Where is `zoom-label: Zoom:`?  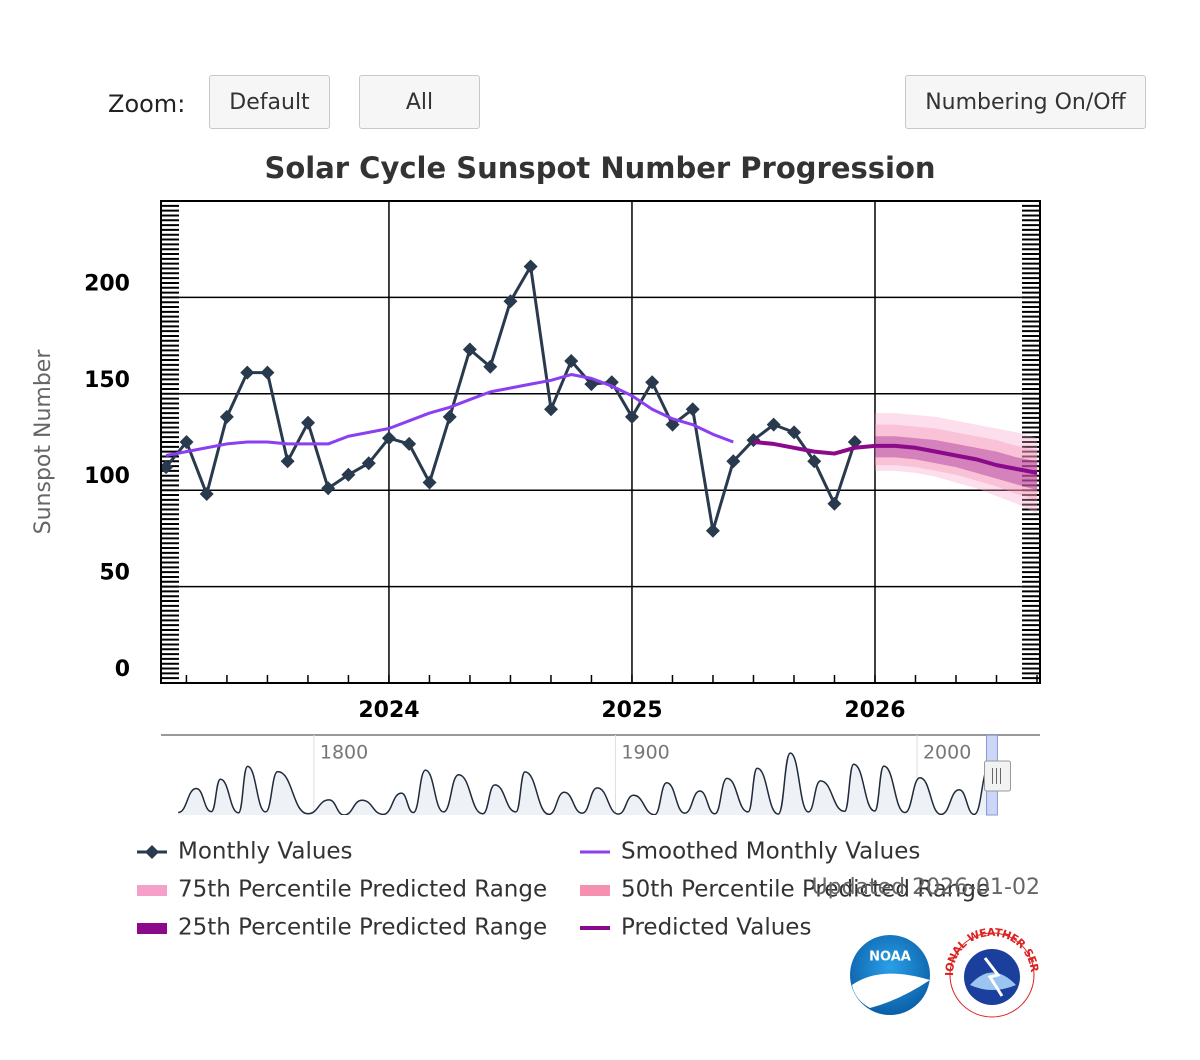 zoom-label: Zoom: is located at coordinates (147, 104).